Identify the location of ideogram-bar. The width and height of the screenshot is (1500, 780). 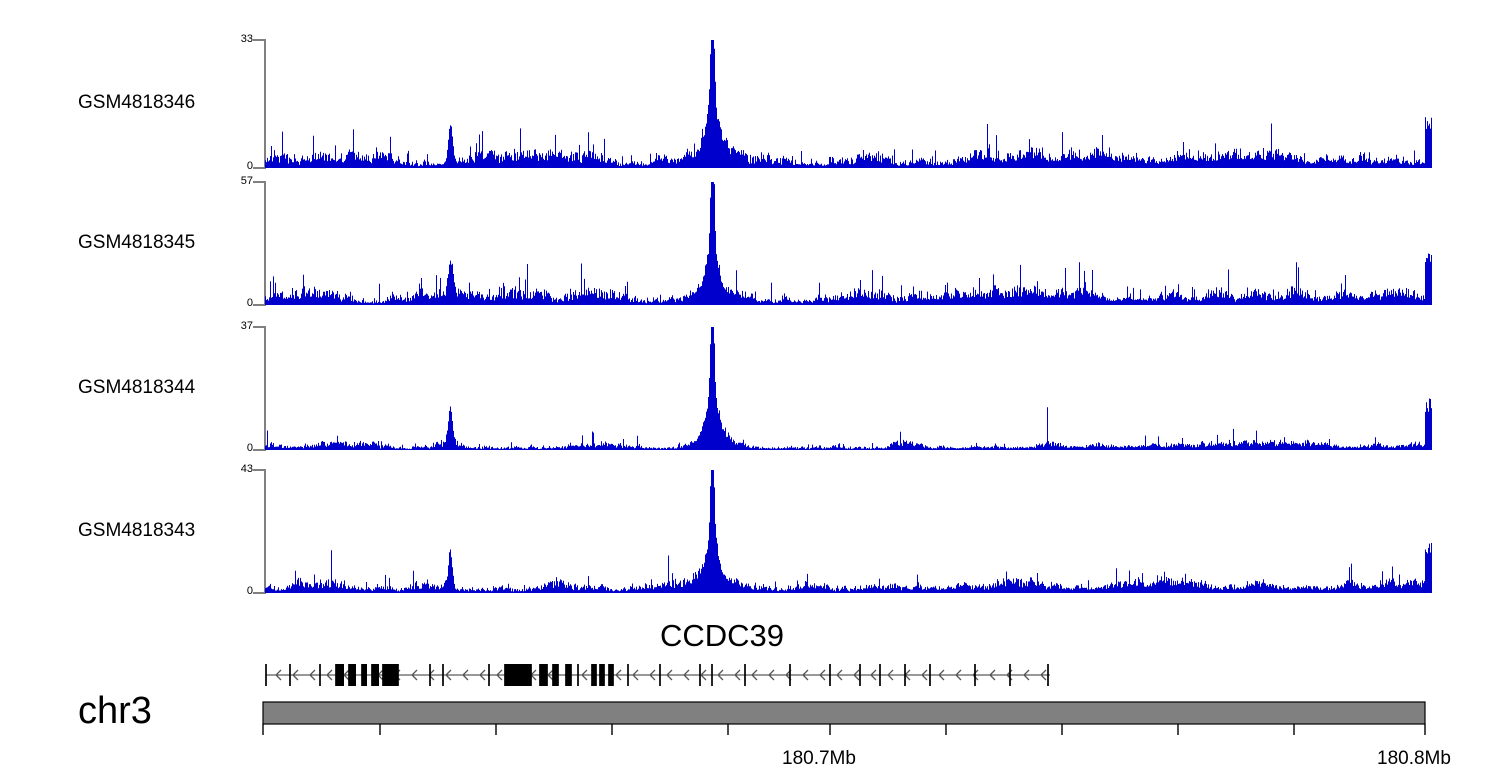
(844, 713).